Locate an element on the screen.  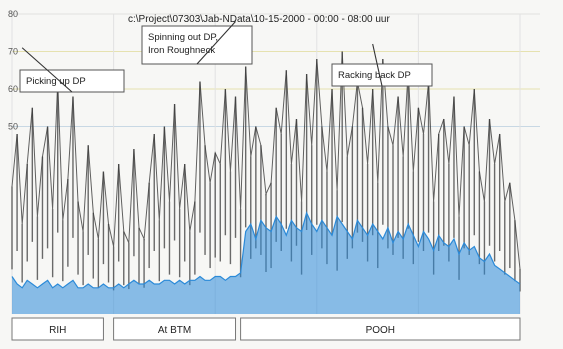
y-tick-label: 80 is located at coordinates (13, 14).